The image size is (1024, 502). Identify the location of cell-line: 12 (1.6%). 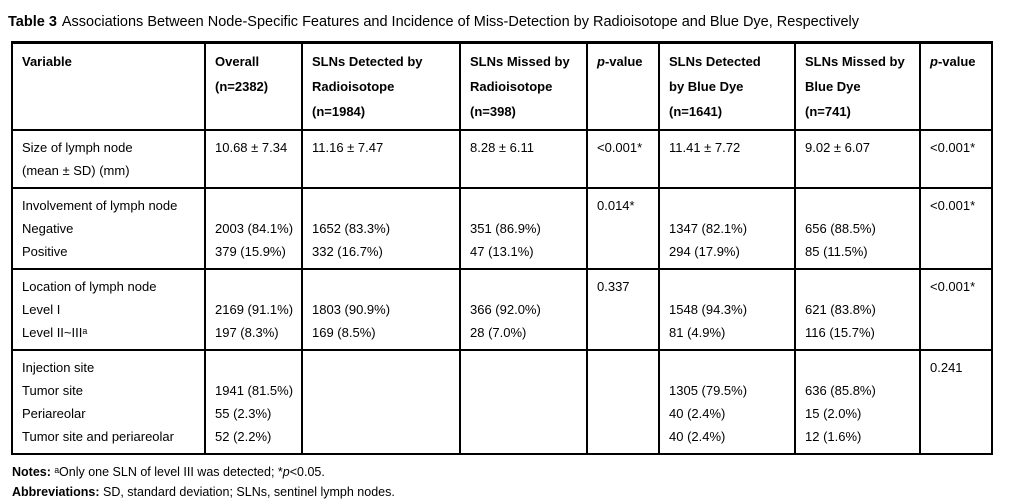
(833, 436).